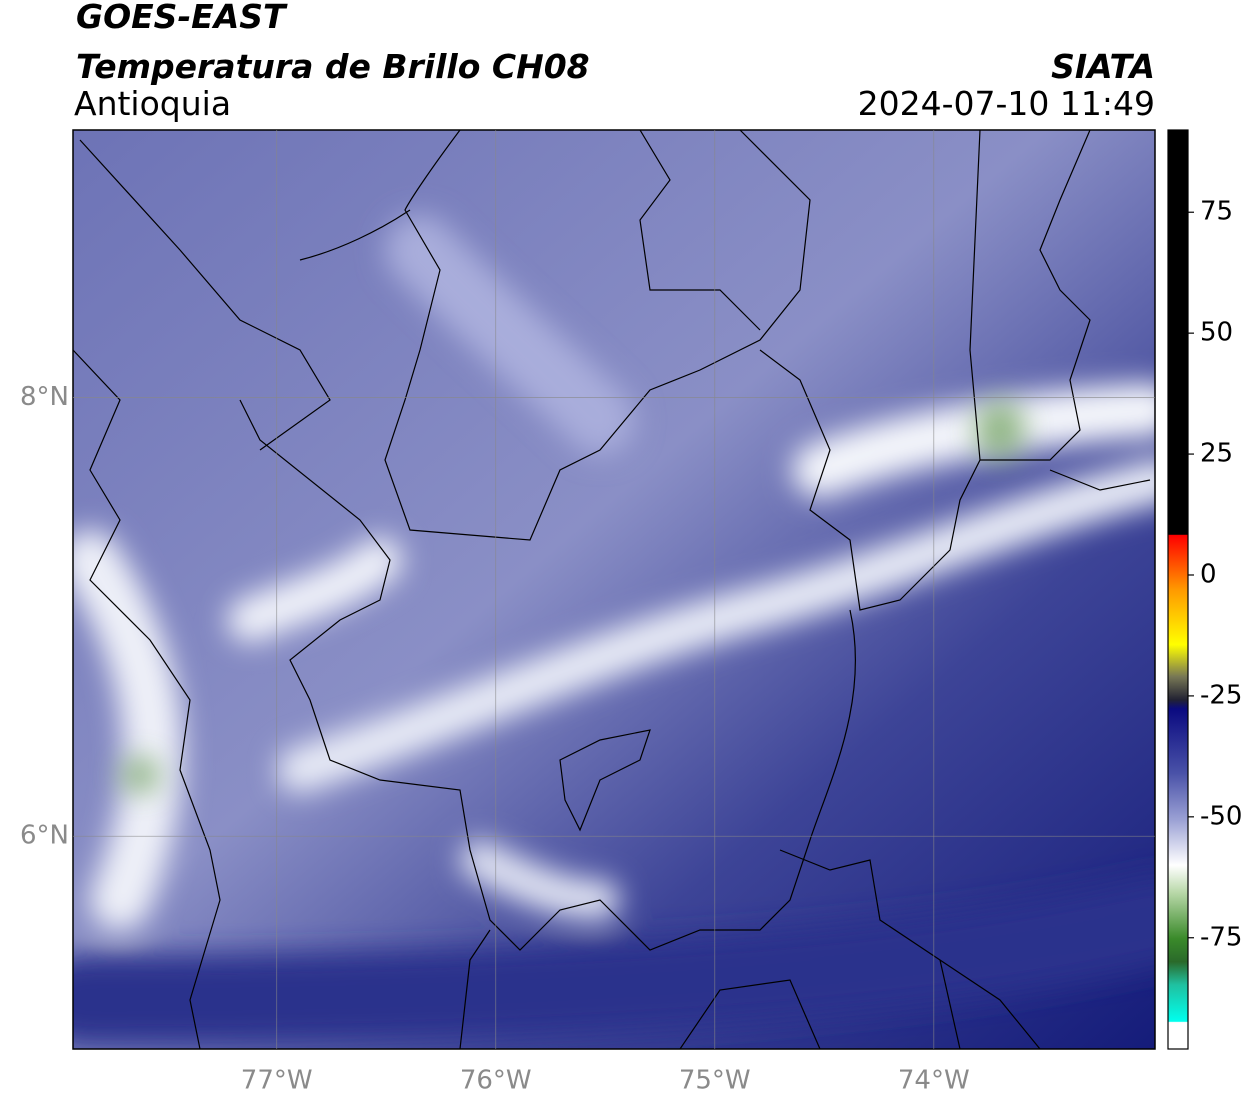 Image resolution: width=1252 pixels, height=1099 pixels. What do you see at coordinates (1216, 454) in the screenshot?
I see `colorbar-tick-label: 25` at bounding box center [1216, 454].